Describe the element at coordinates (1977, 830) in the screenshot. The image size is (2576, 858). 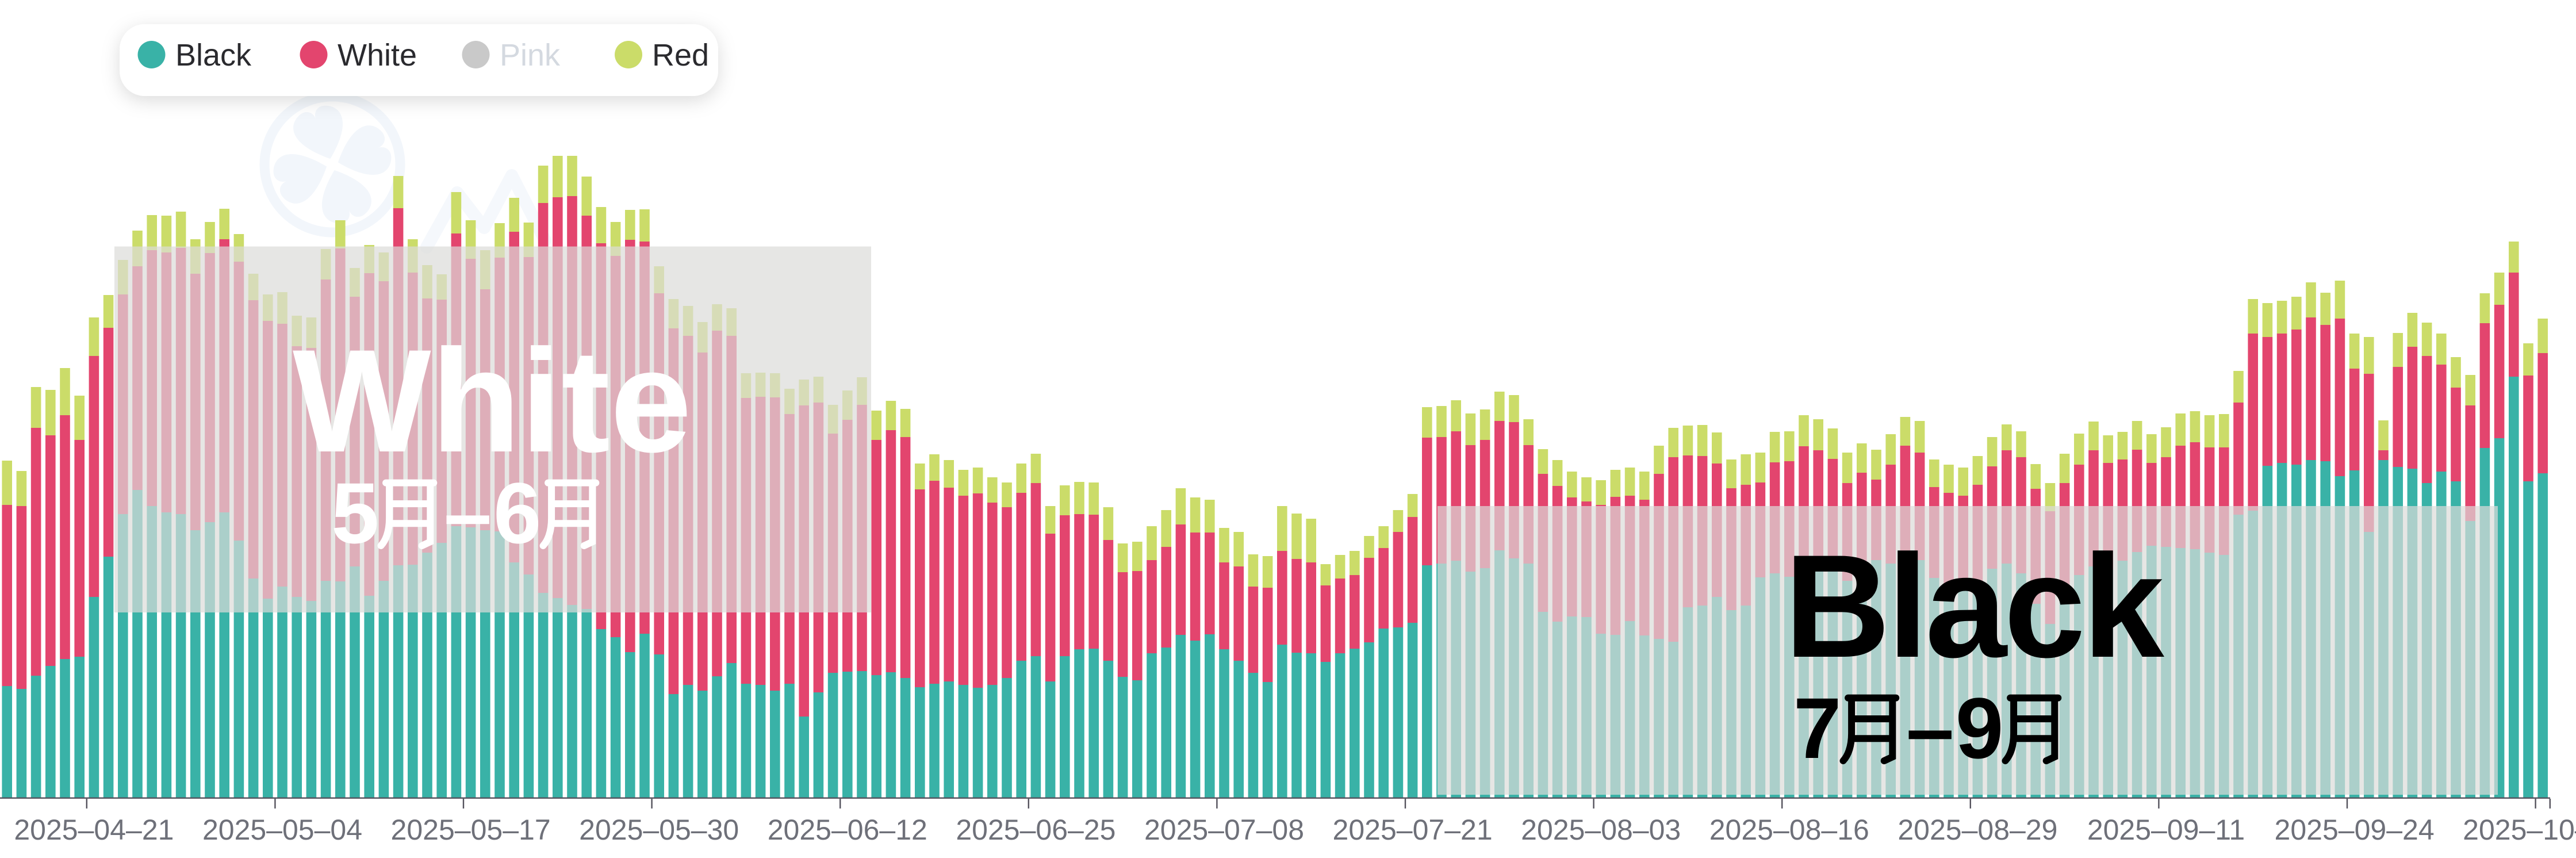
I see `svg-text: 2025–08–29` at that location.